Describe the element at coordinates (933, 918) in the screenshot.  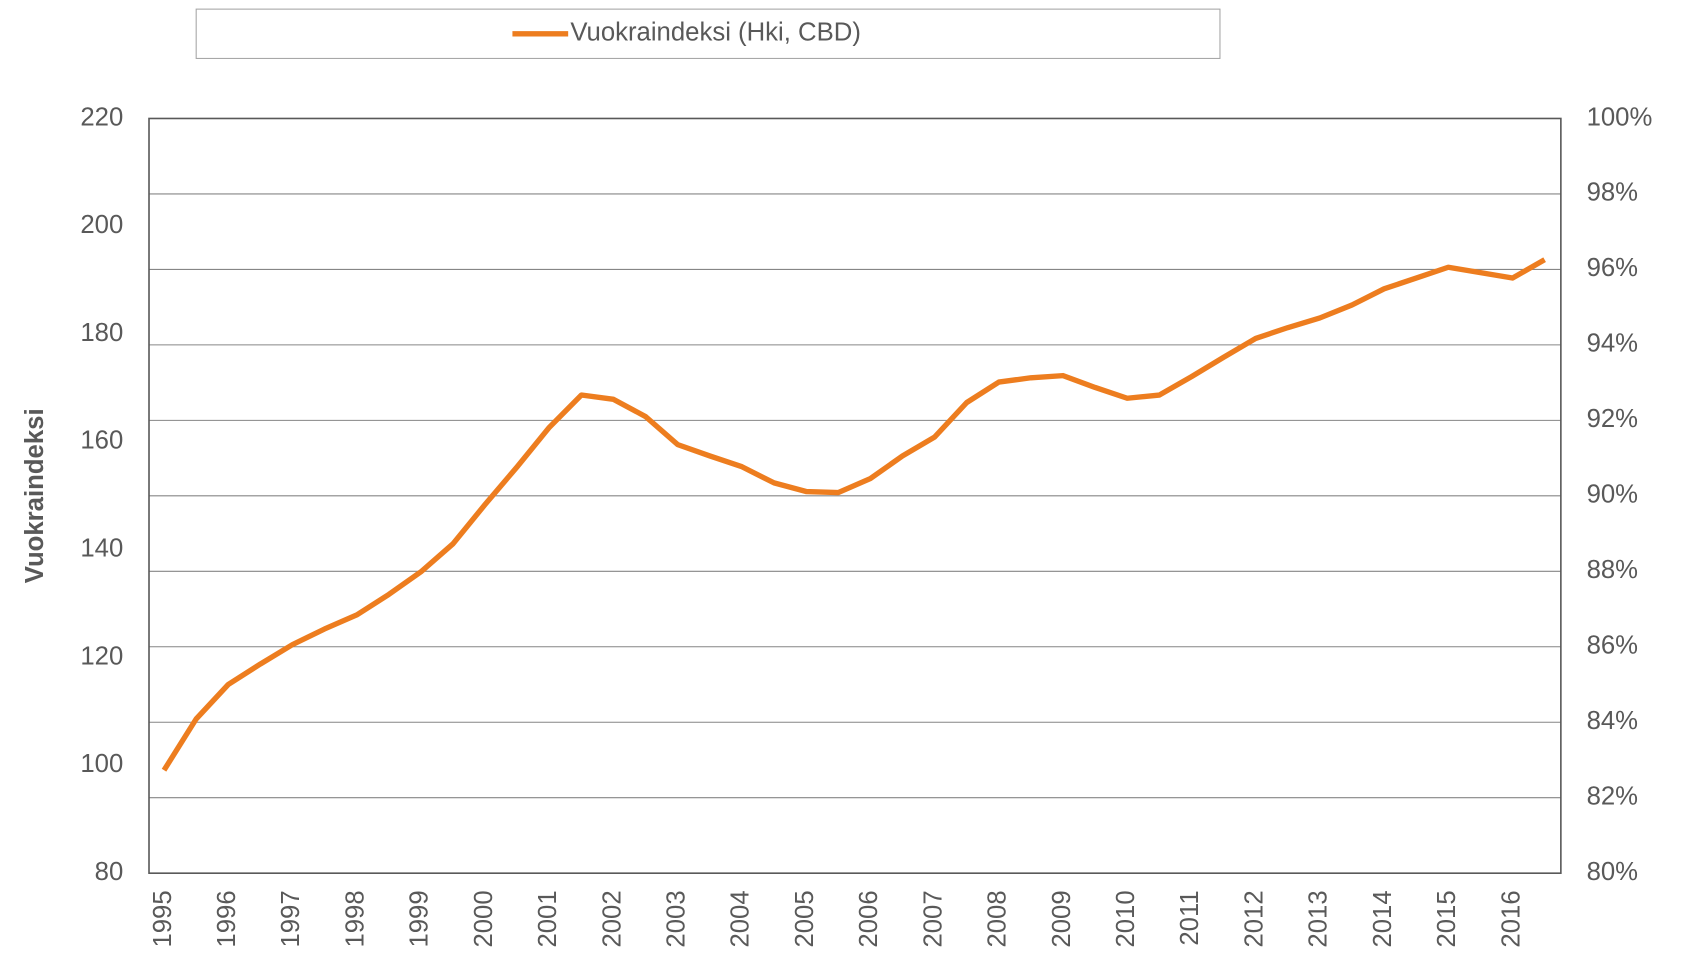
I see `x-tick-label: 2007` at that location.